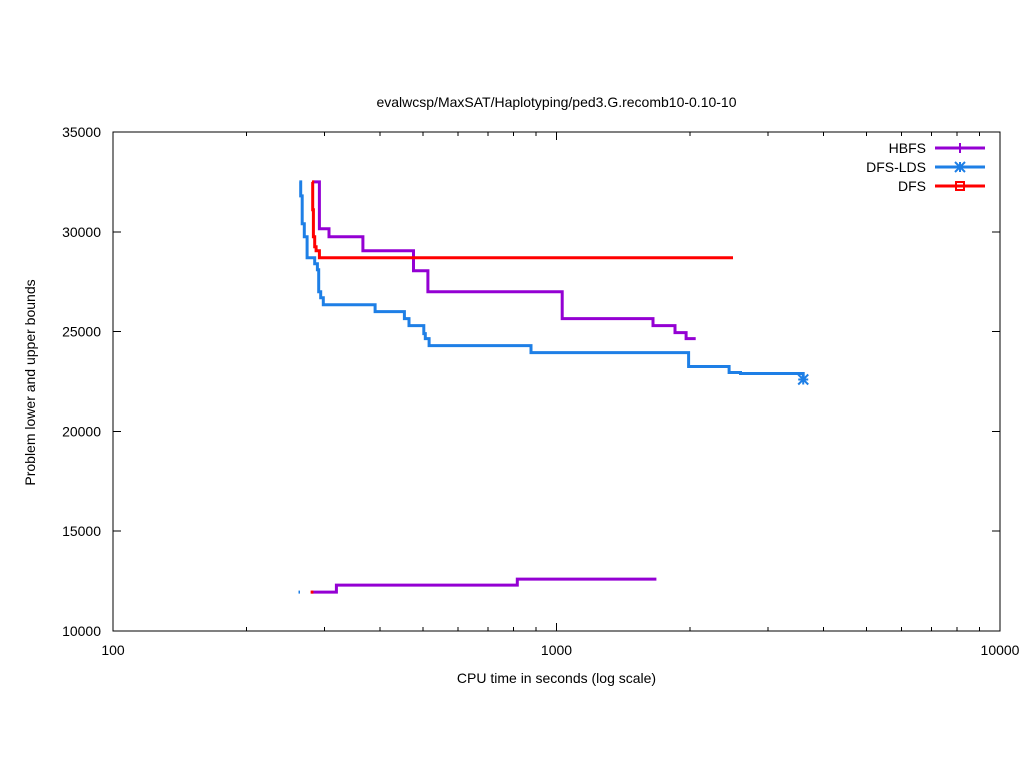 The width and height of the screenshot is (1024, 768). What do you see at coordinates (81, 132) in the screenshot?
I see `y-tick-label: 35000` at bounding box center [81, 132].